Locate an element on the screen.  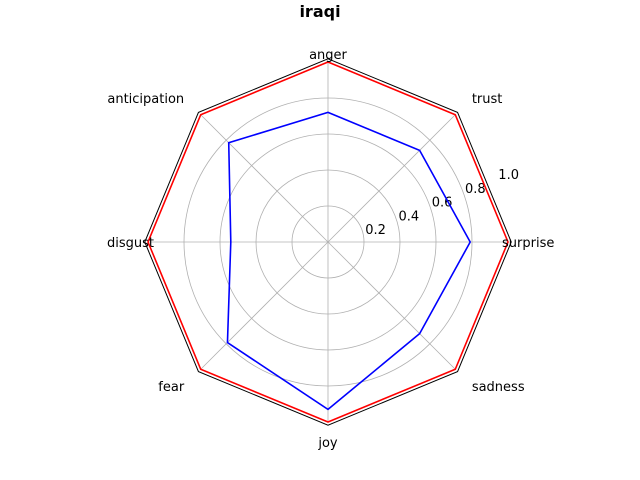
radial-tick-label: 0.2 is located at coordinates (375, 230).